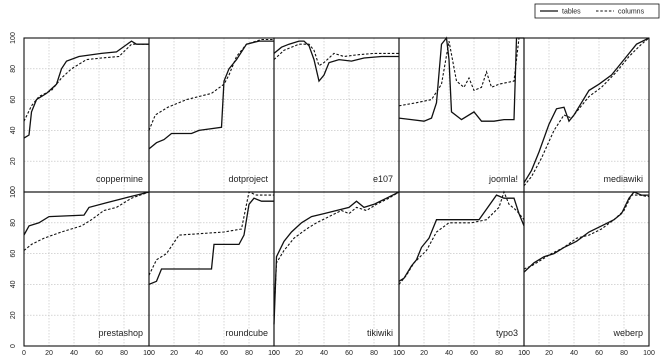 The width and height of the screenshot is (662, 358). I want to click on panel-tikiwiki: tikiwiki 0 20 40 60 80 100, so click(338, 274).